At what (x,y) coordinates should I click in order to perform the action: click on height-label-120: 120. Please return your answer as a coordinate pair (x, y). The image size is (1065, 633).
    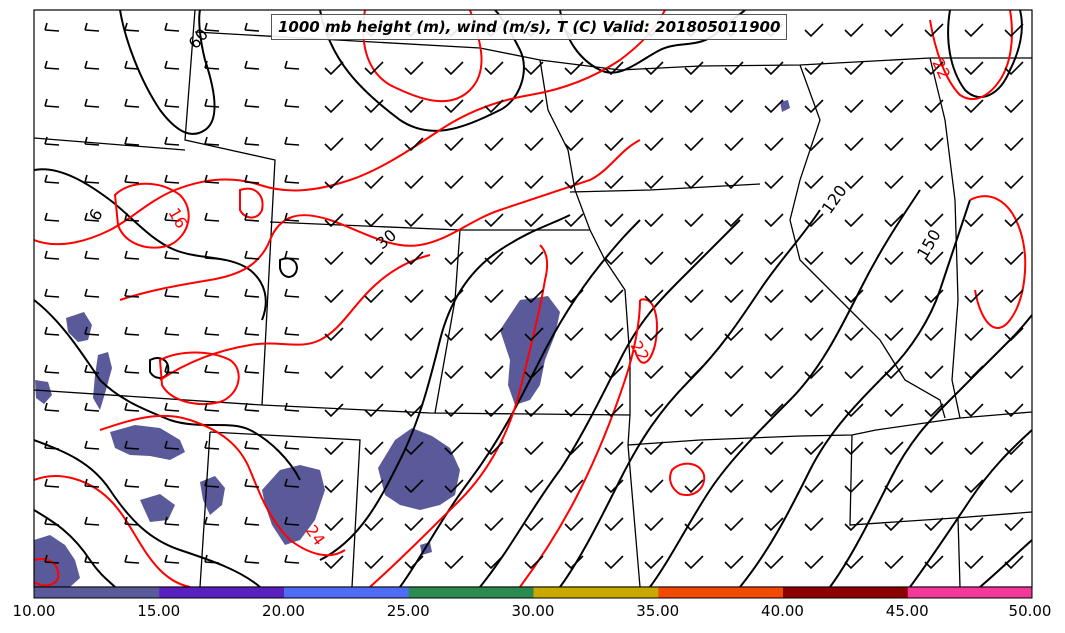
    Looking at the image, I should click on (834, 199).